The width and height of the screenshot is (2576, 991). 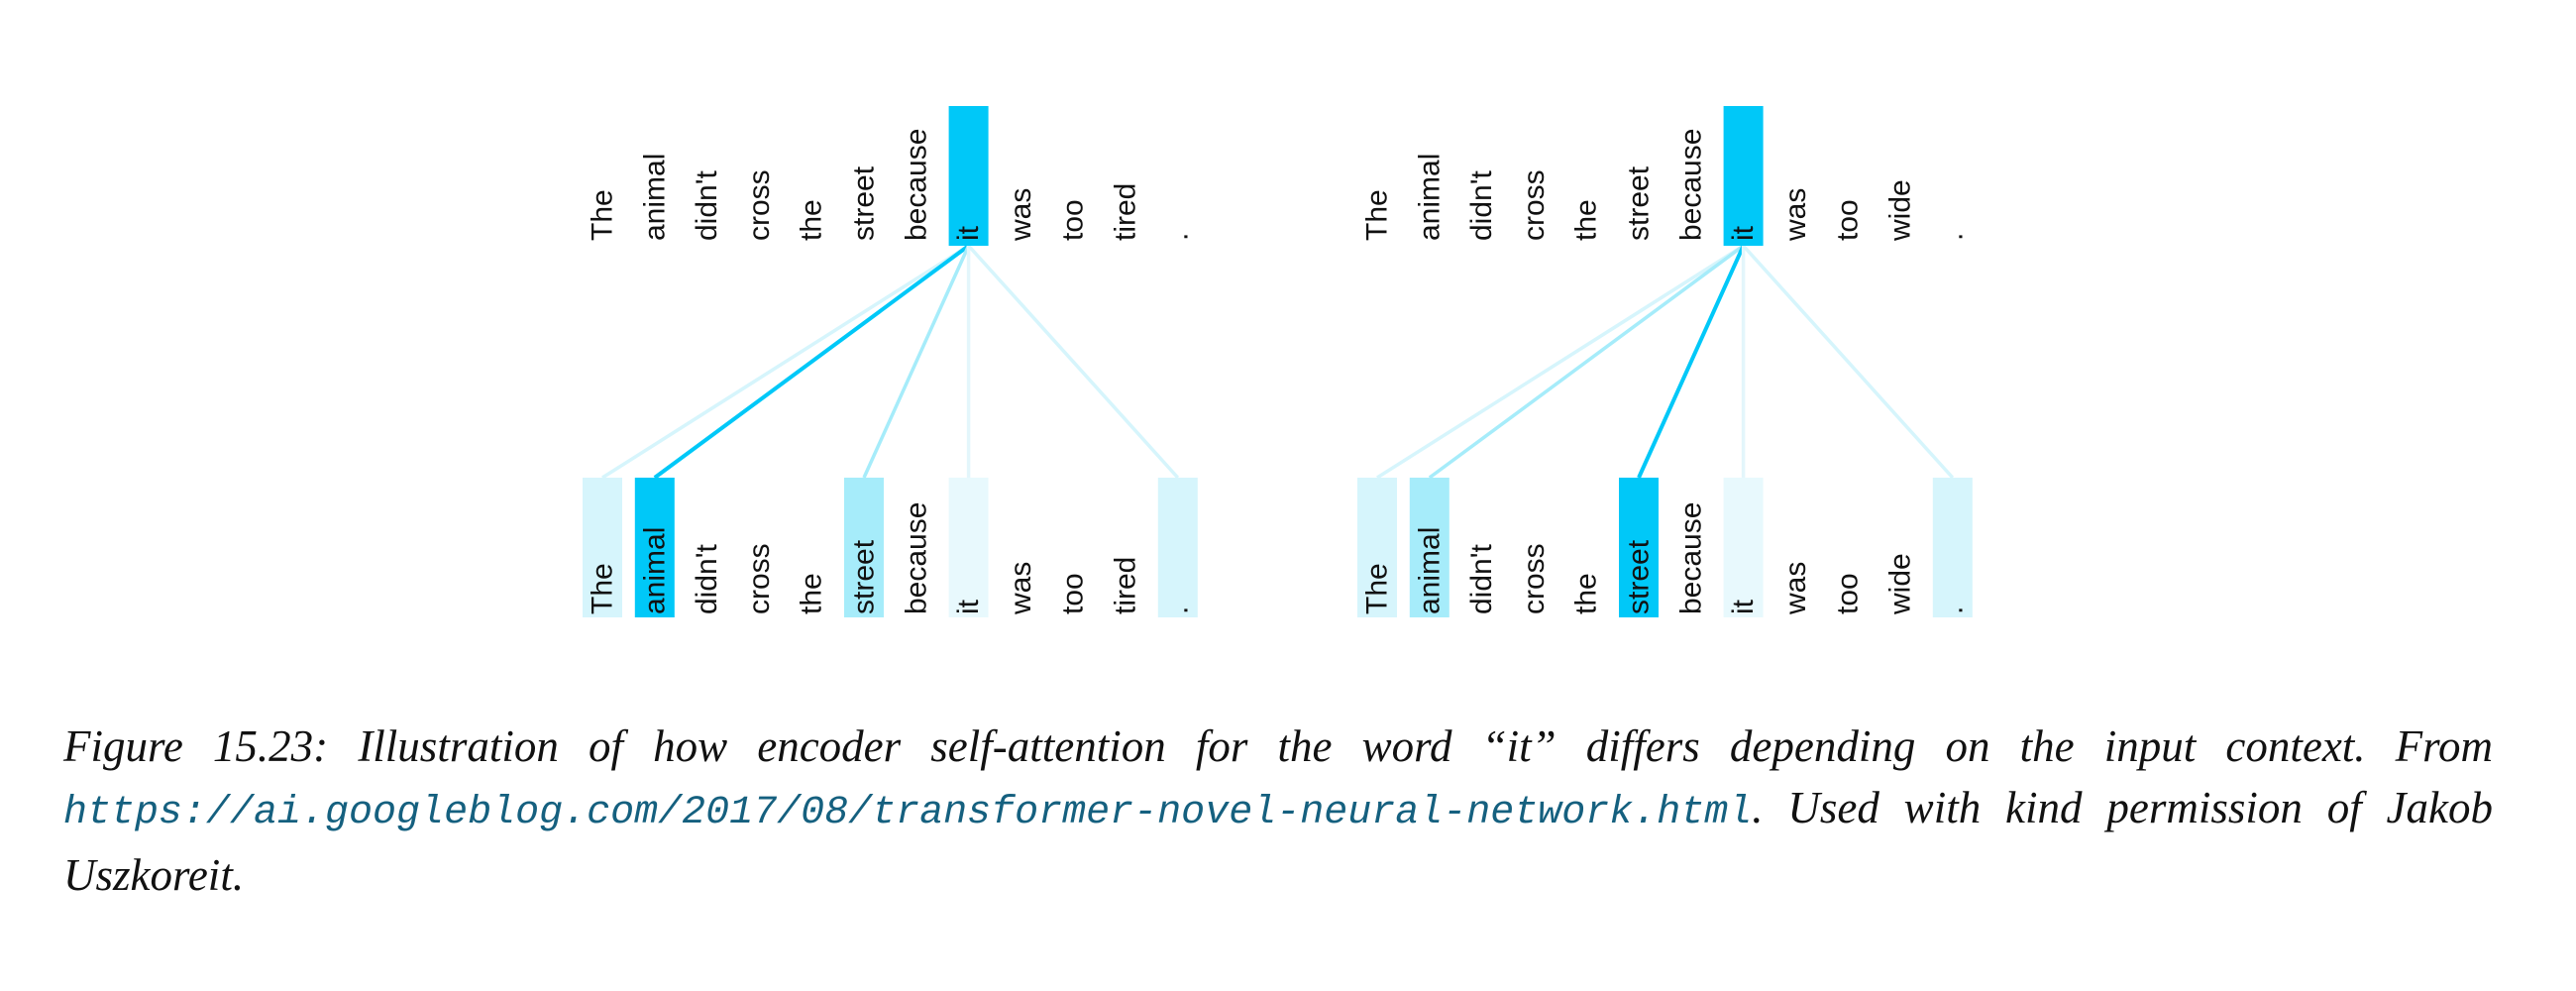 I want to click on top-token: tired, so click(x=1126, y=212).